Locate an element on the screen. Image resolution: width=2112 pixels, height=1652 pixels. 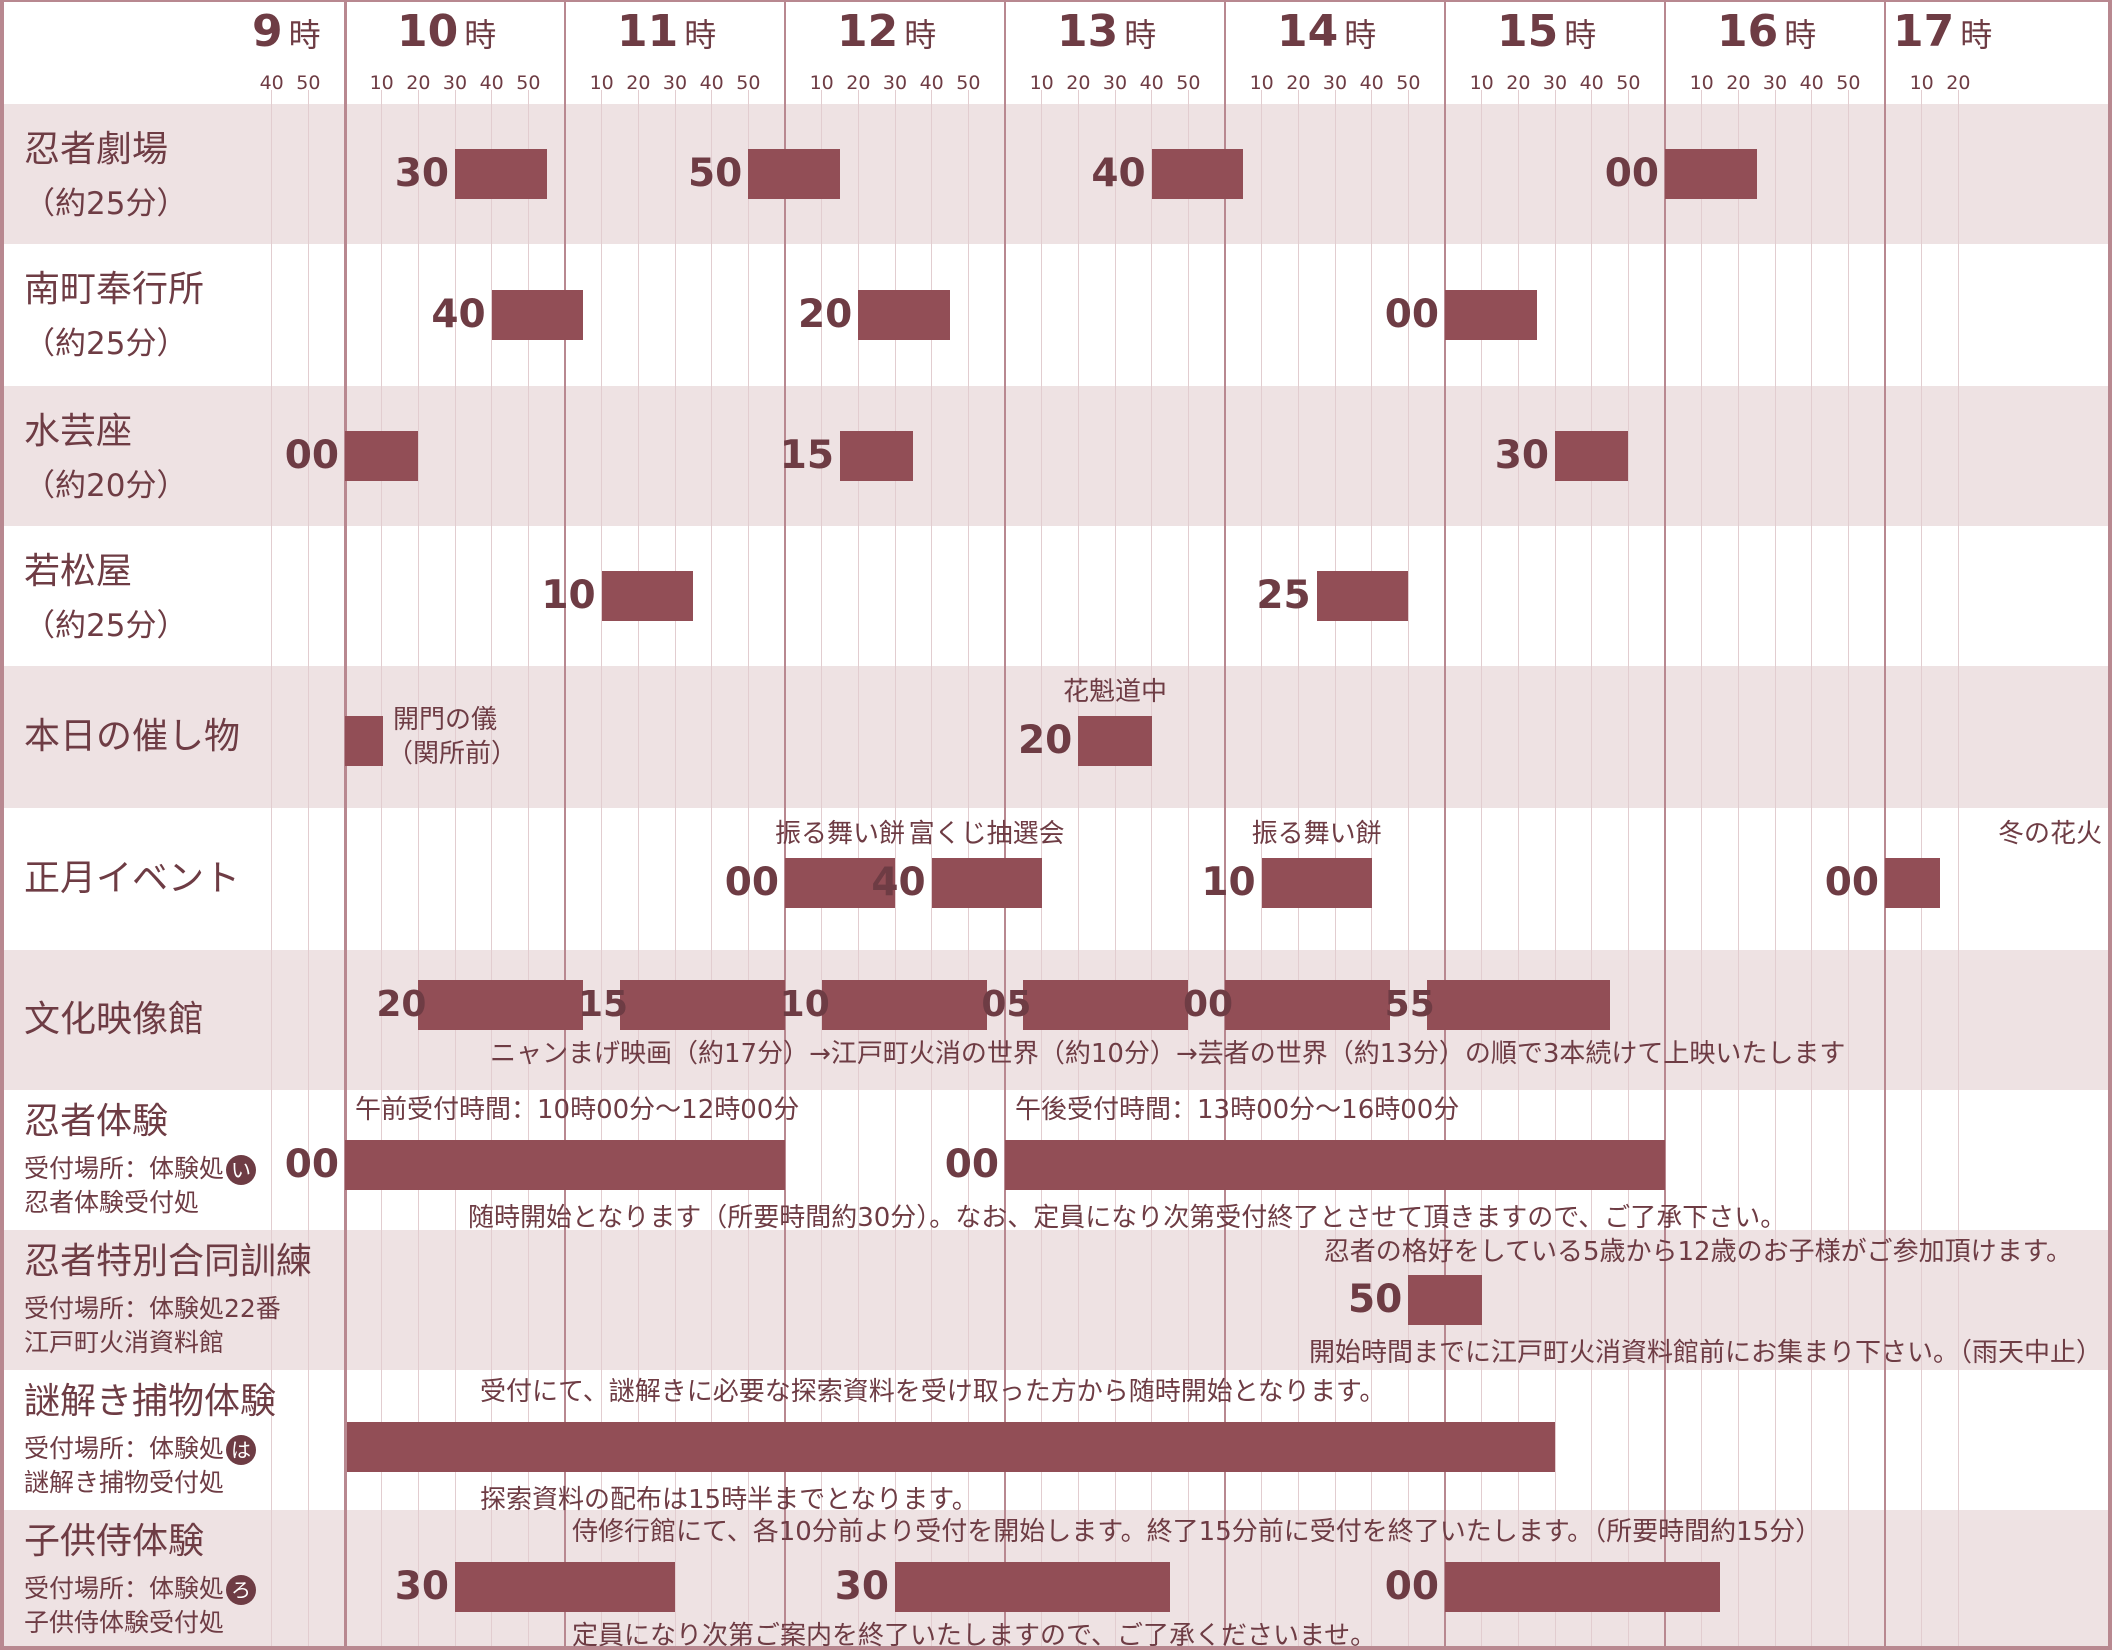
event-title: 冬の花火 is located at coordinates (2049, 834).